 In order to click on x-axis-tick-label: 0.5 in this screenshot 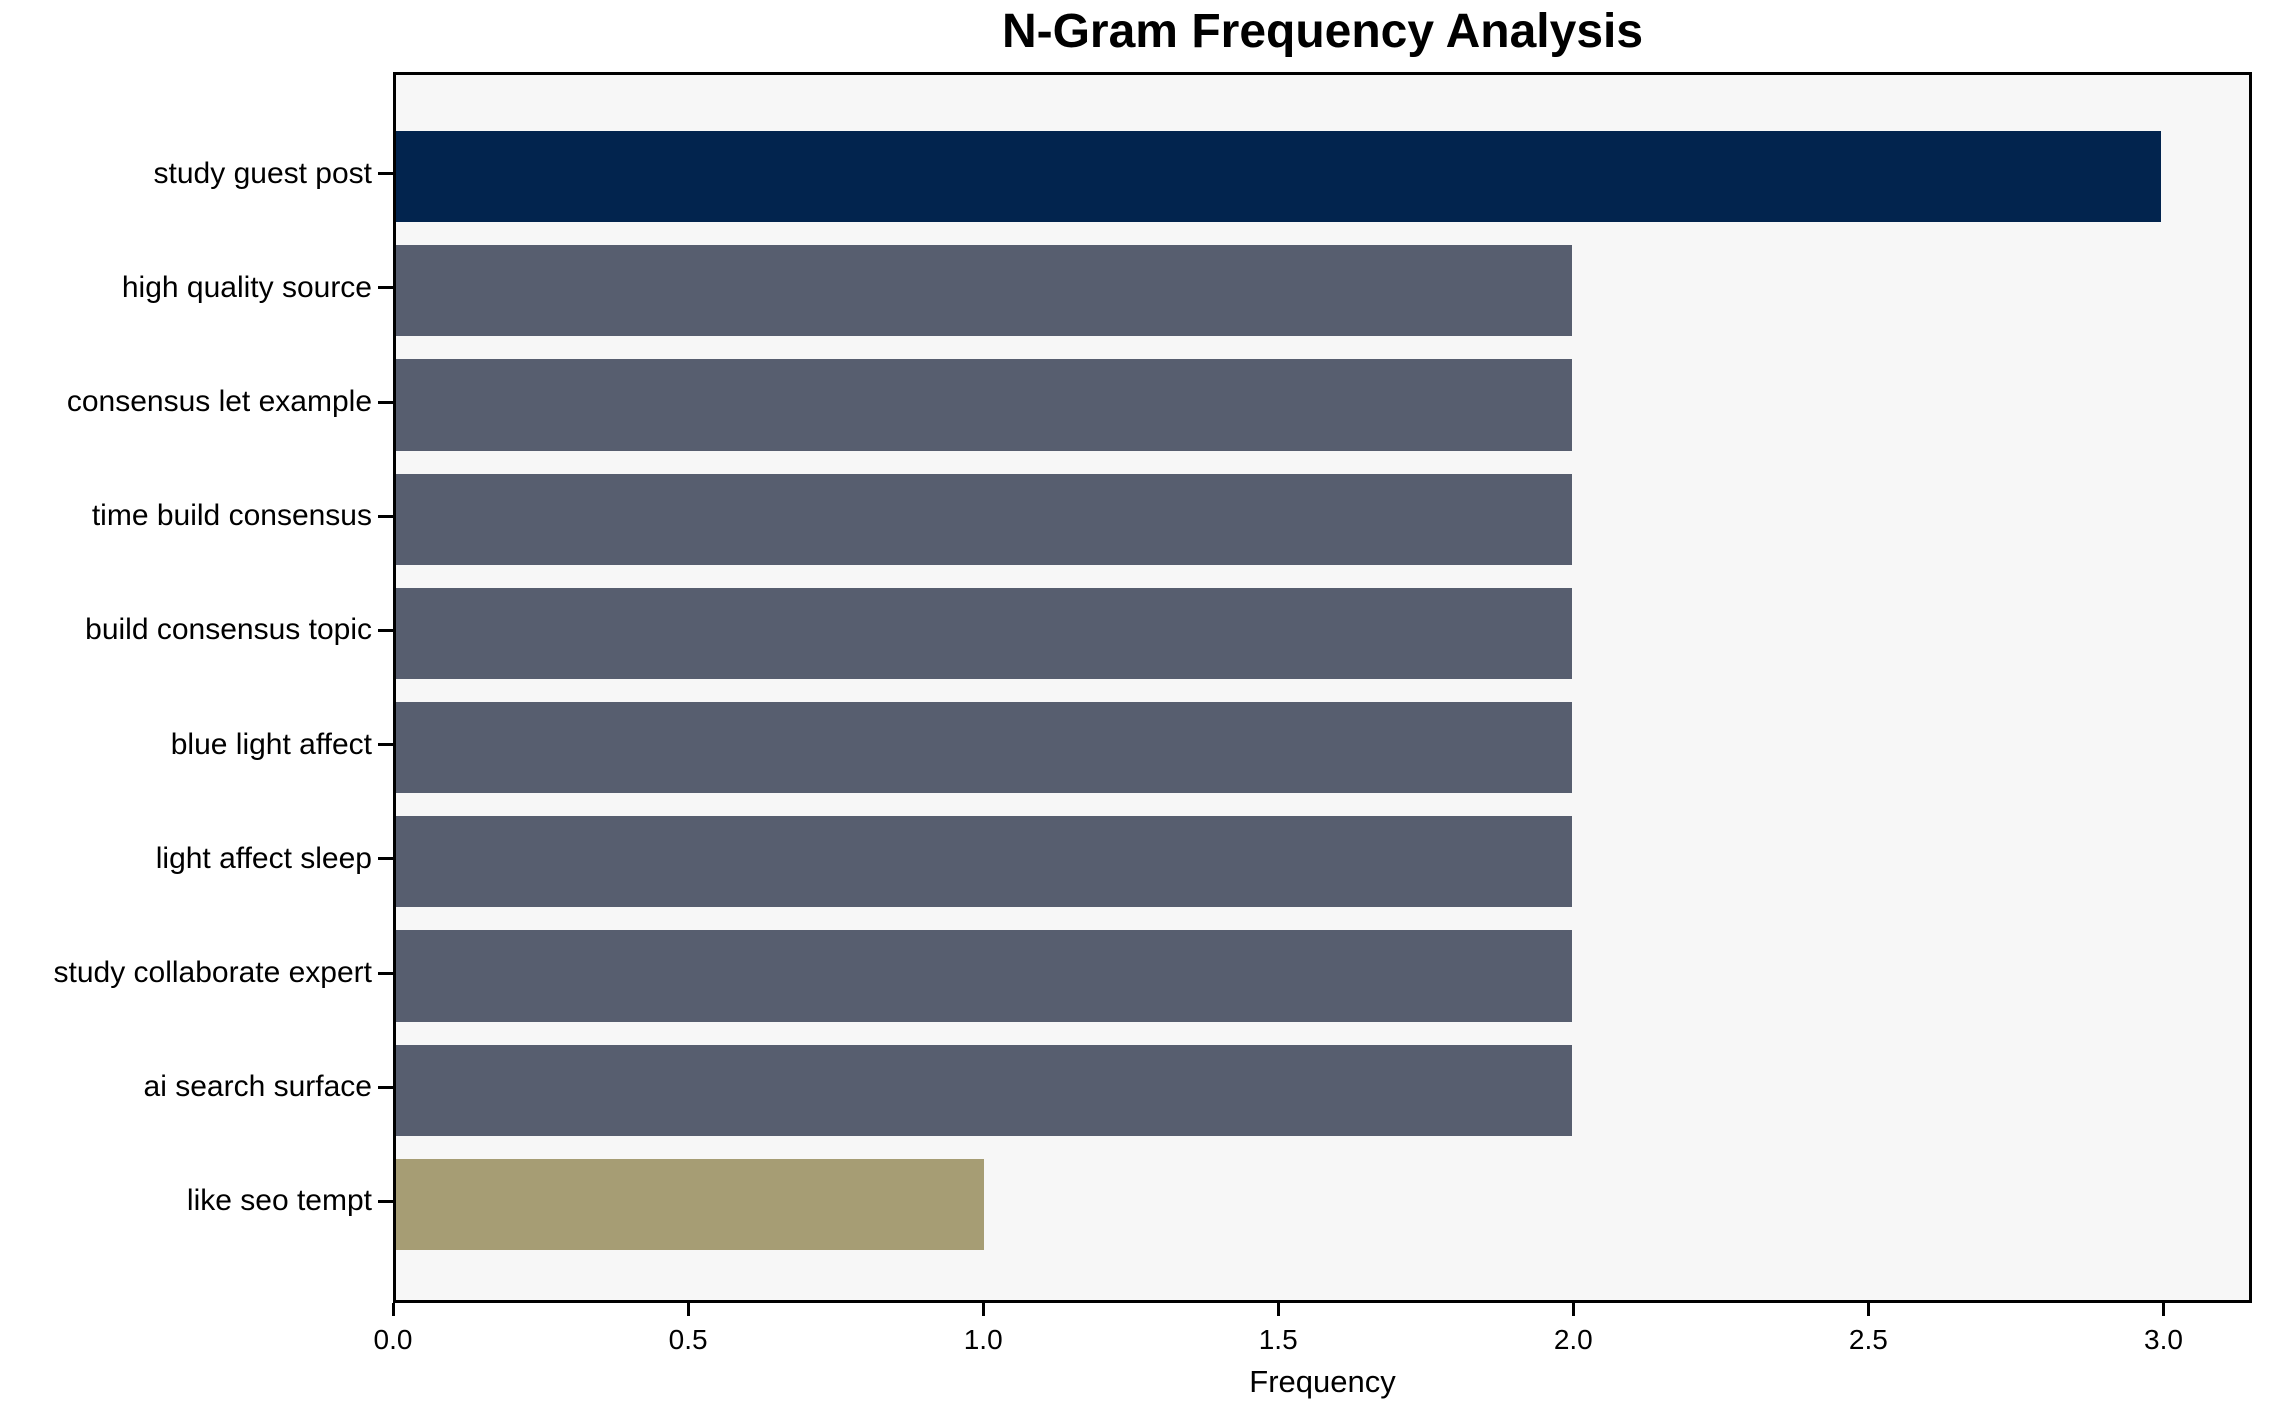, I will do `click(688, 1339)`.